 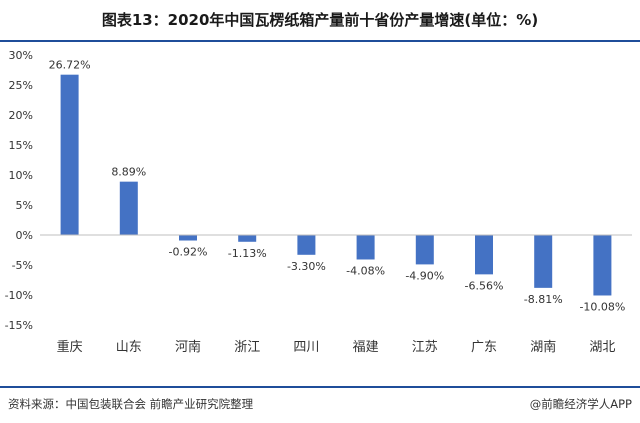 What do you see at coordinates (128, 172) in the screenshot?
I see `data-label: 8.89%` at bounding box center [128, 172].